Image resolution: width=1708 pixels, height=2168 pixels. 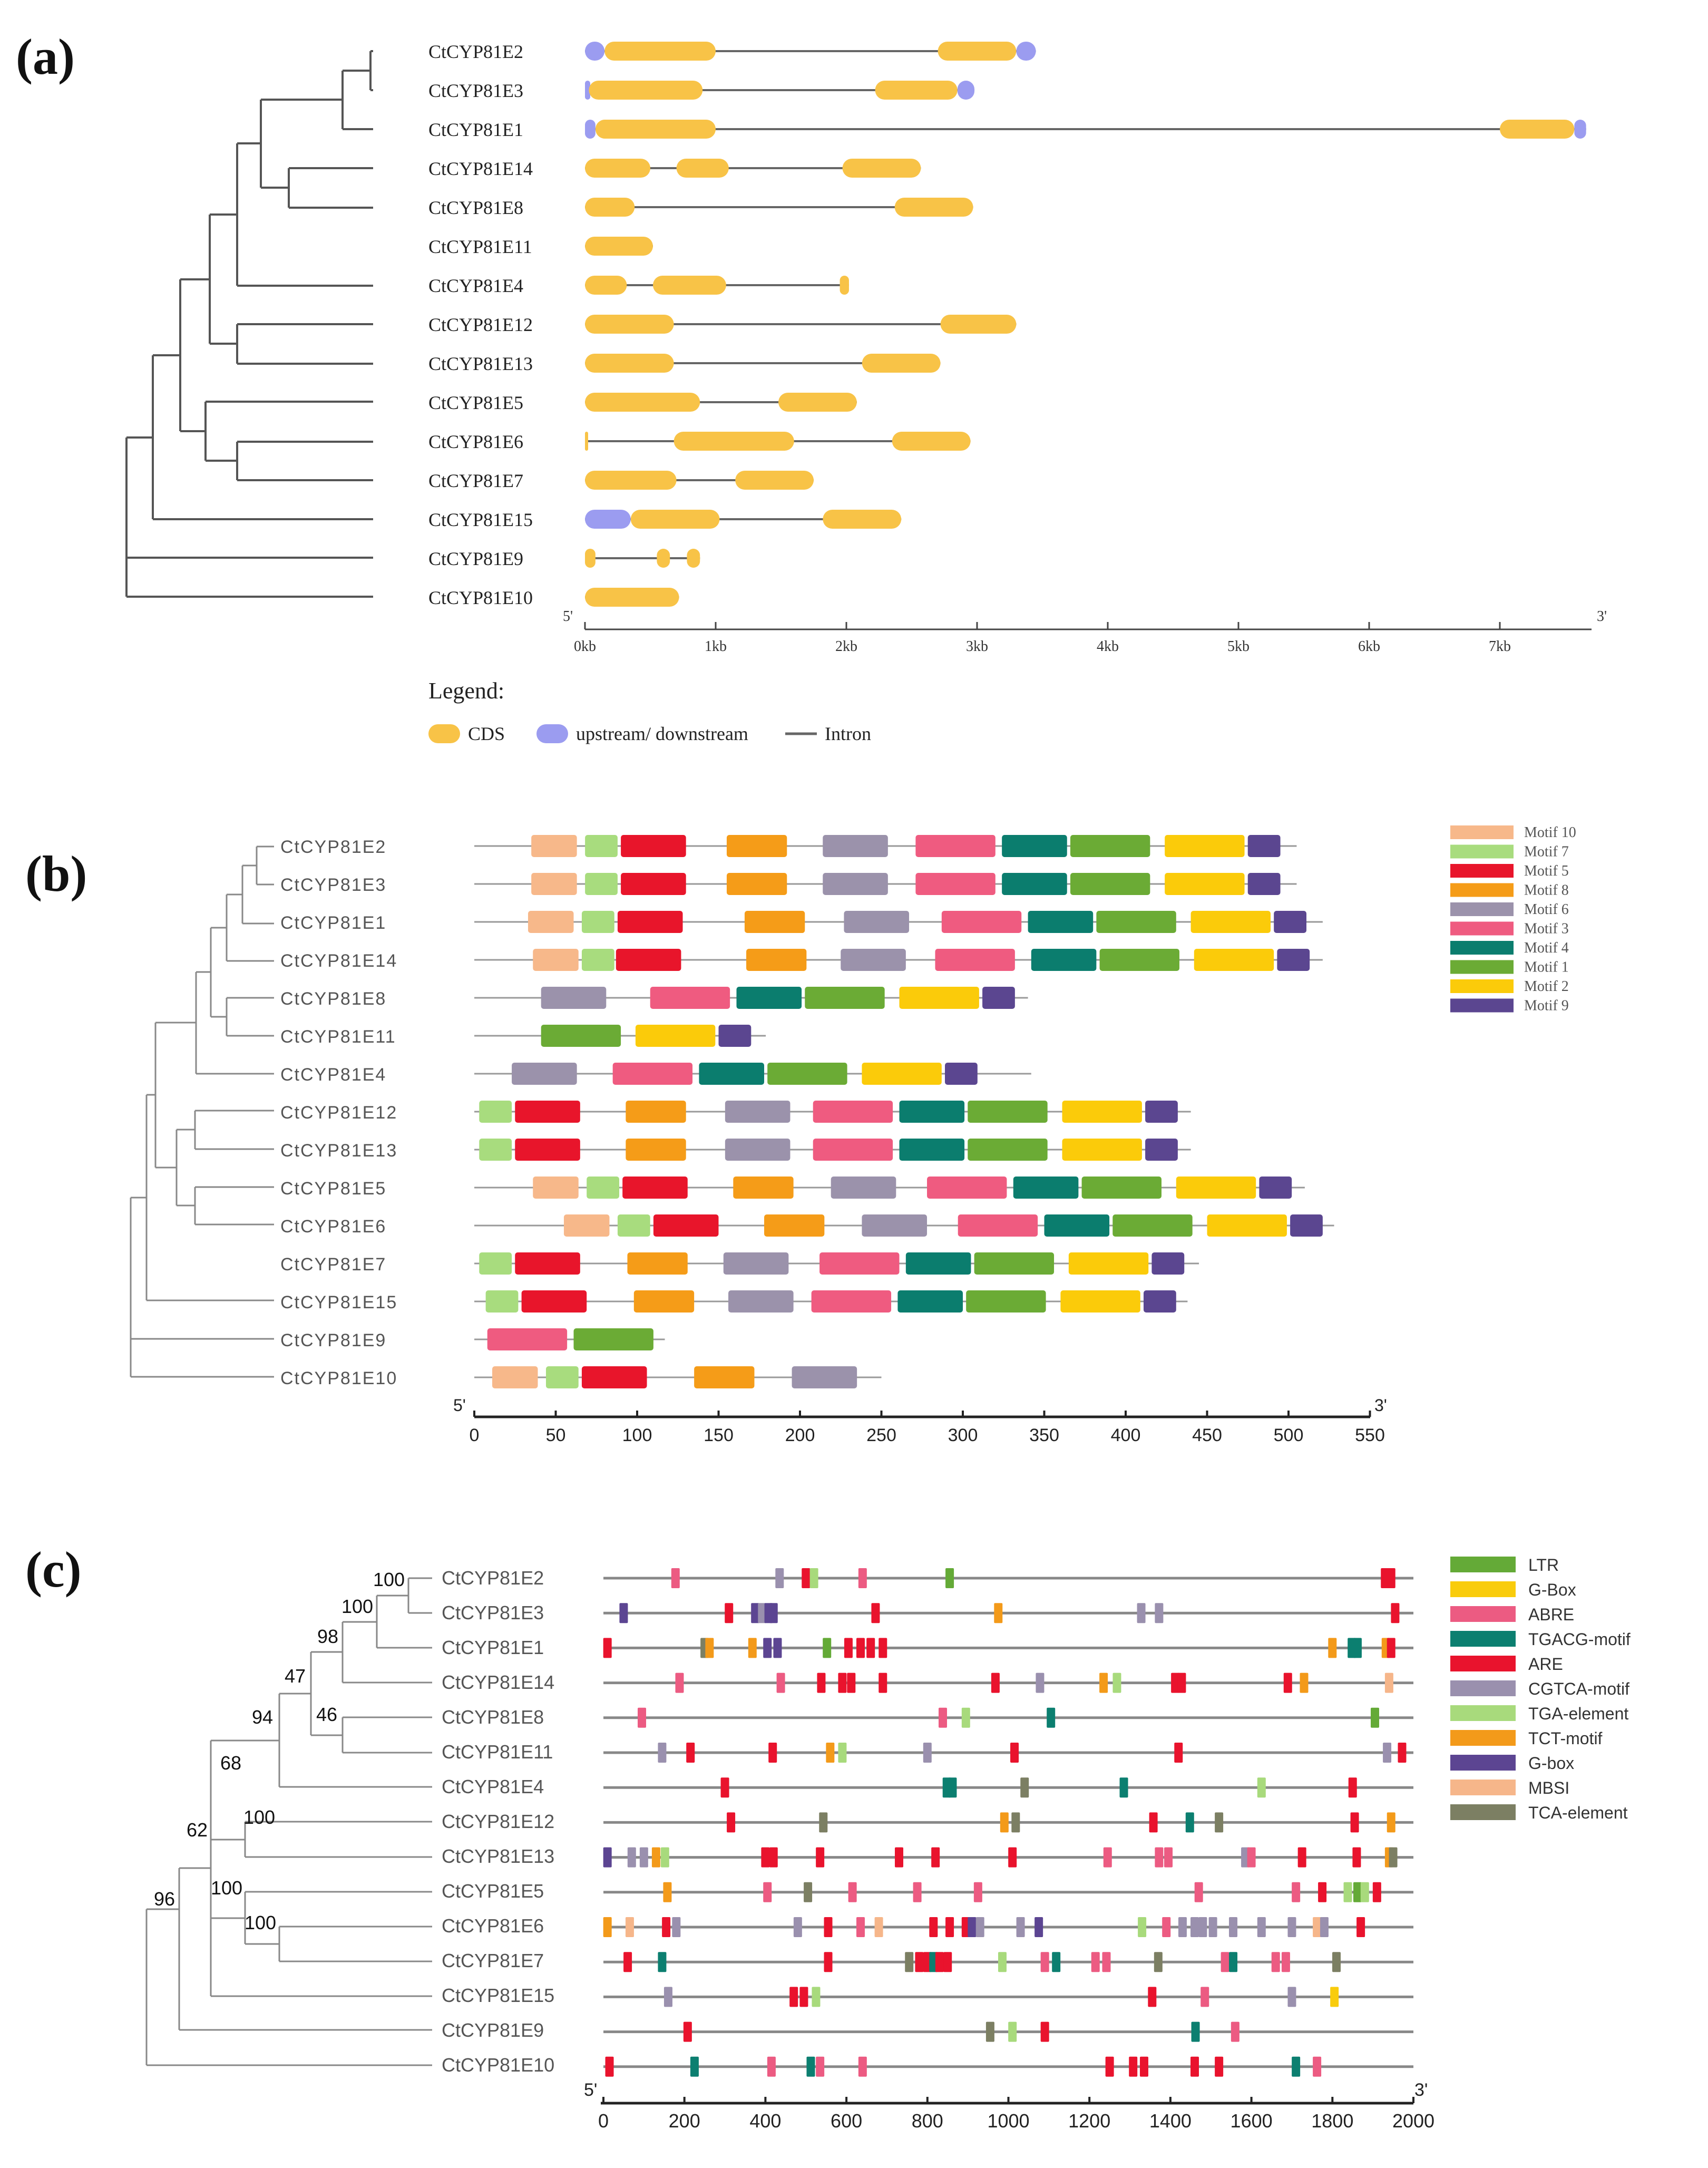 What do you see at coordinates (1546, 890) in the screenshot?
I see `legend-label: Motif 8` at bounding box center [1546, 890].